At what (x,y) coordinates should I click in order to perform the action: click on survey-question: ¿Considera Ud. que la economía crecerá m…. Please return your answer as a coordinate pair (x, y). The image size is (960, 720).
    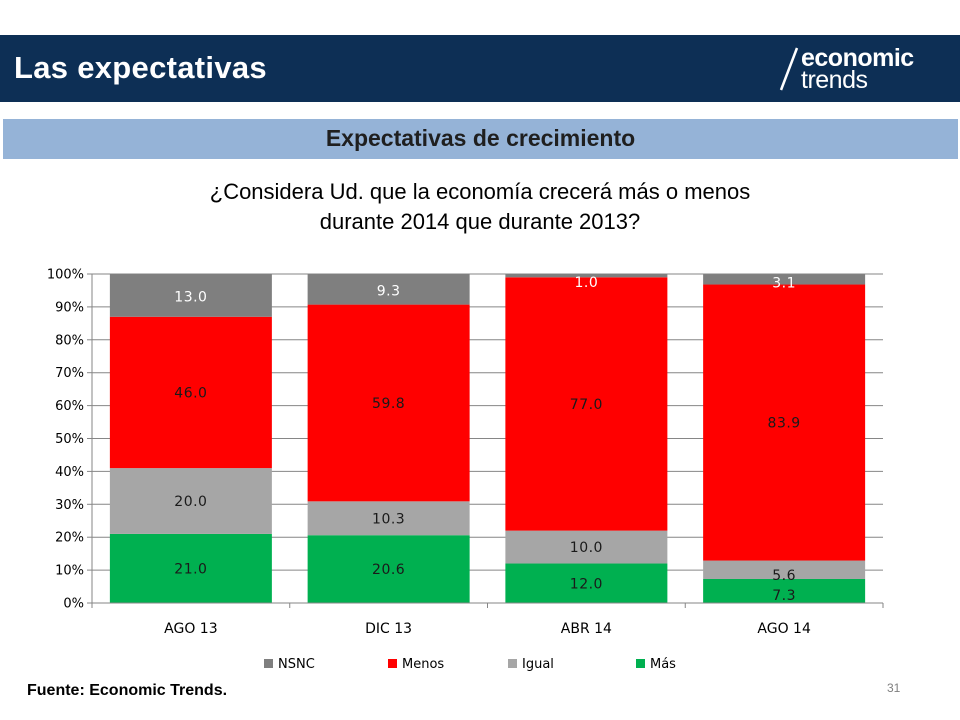
    Looking at the image, I should click on (480, 207).